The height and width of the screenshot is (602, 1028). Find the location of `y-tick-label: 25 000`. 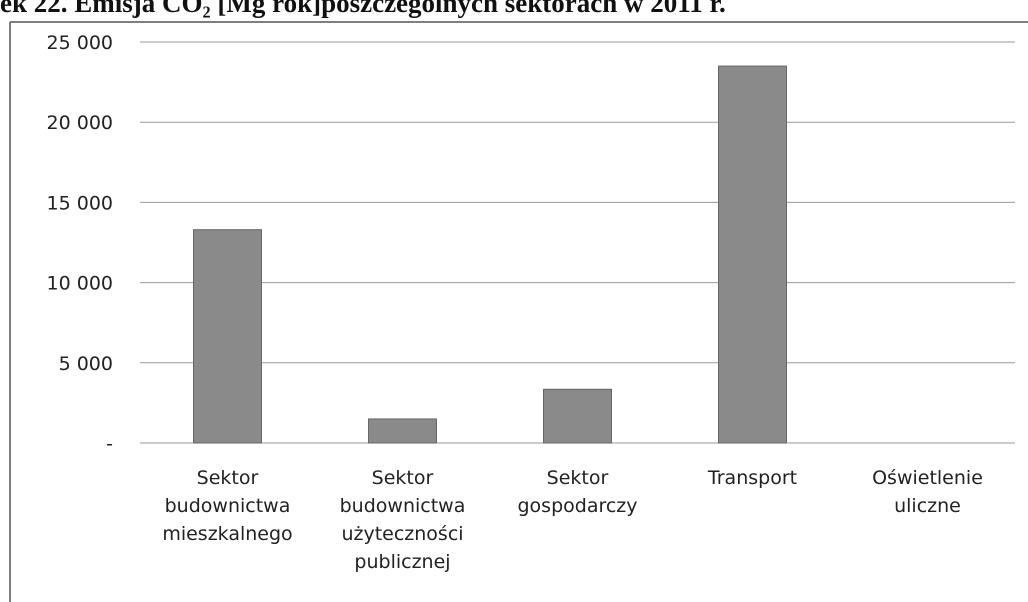

y-tick-label: 25 000 is located at coordinates (80, 43).